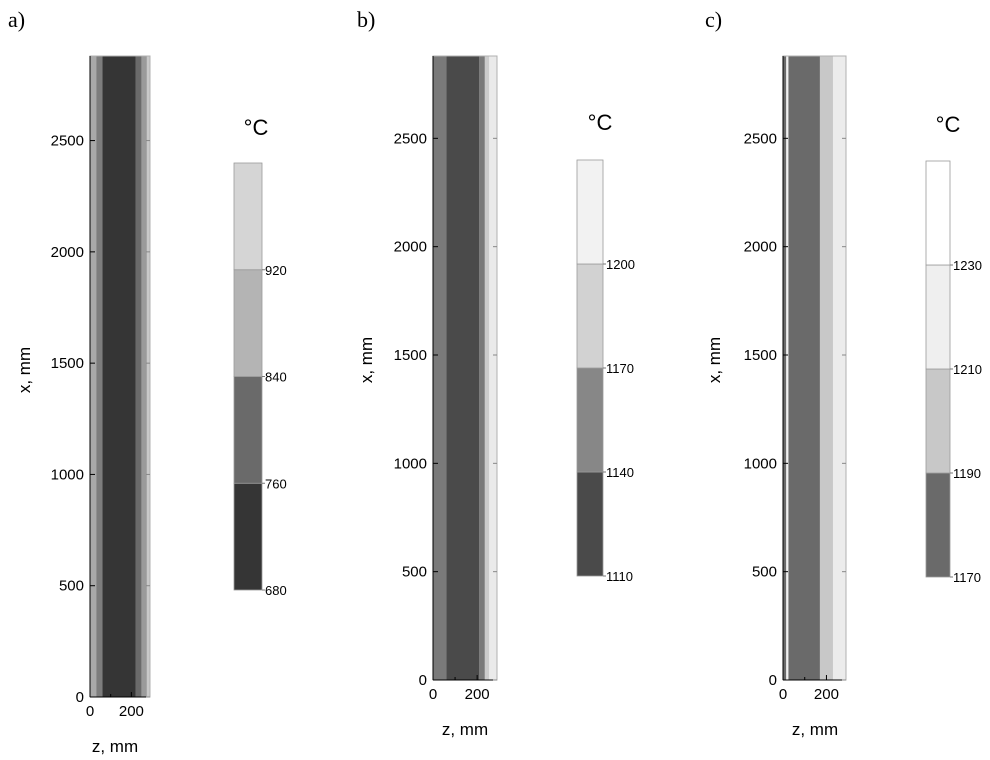 This screenshot has width=990, height=760. I want to click on colorbar: 680 760 840 920 °C, so click(260, 356).